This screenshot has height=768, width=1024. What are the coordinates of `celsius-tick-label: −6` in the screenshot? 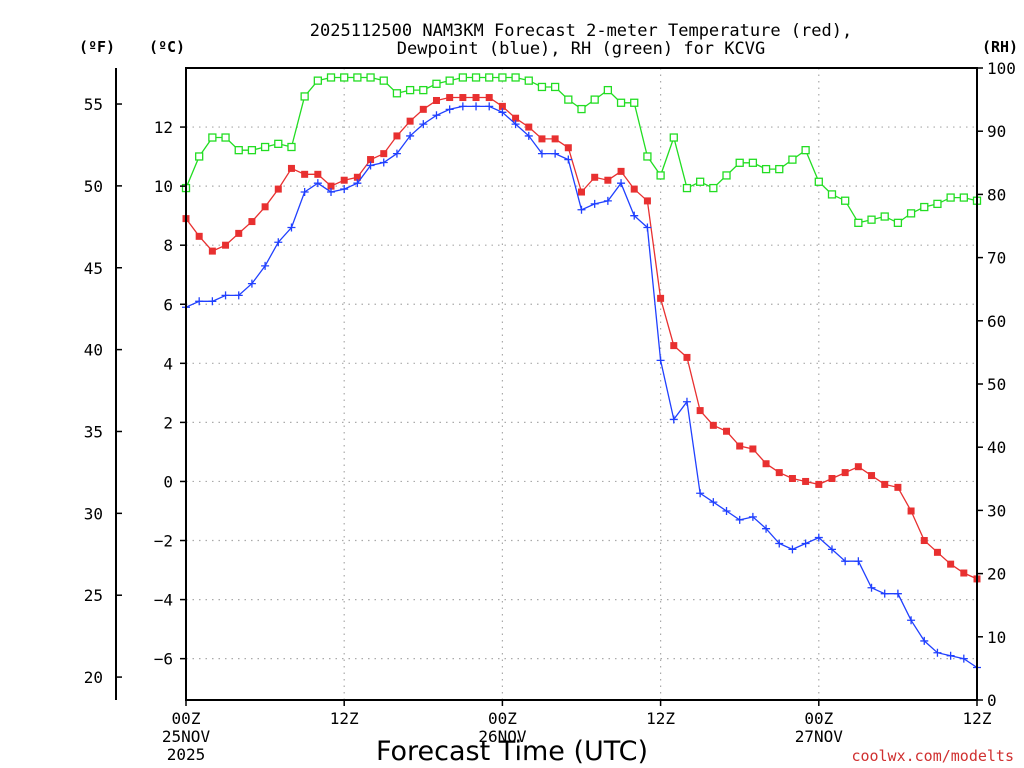 It's located at (163, 659).